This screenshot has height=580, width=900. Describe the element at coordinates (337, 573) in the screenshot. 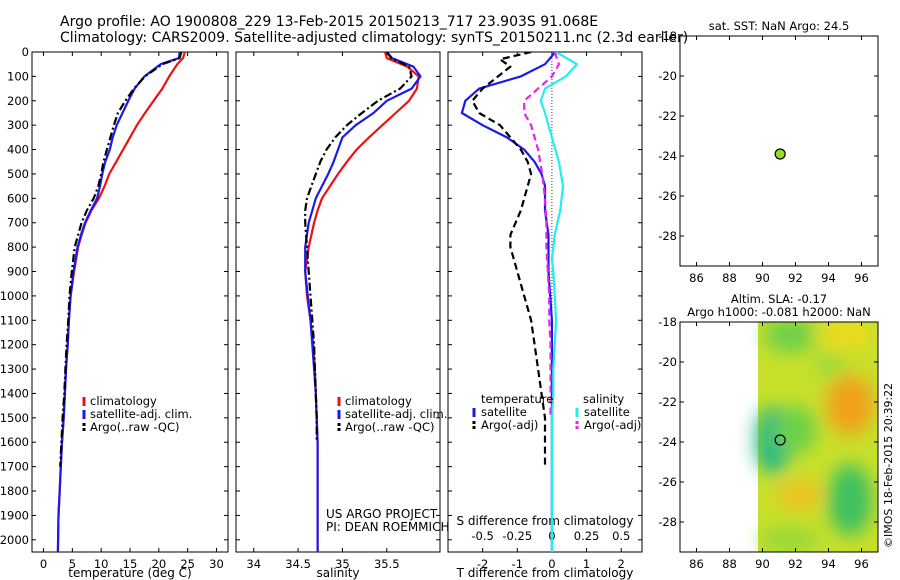

I see `salinity-x-axis-label: salinity` at that location.